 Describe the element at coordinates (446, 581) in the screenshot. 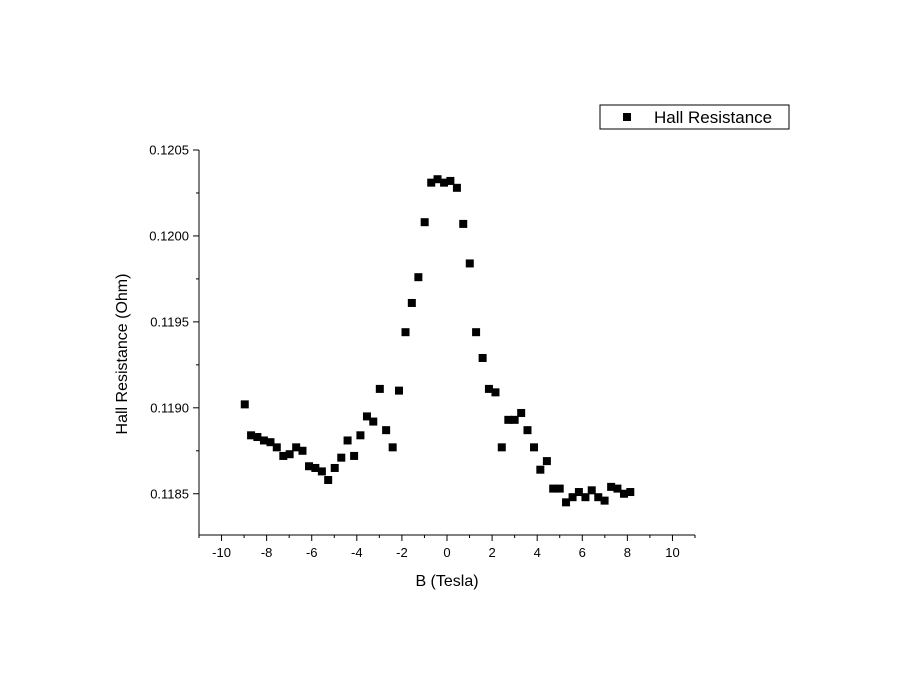

I see `x-axis-title: B (Tesla)` at that location.